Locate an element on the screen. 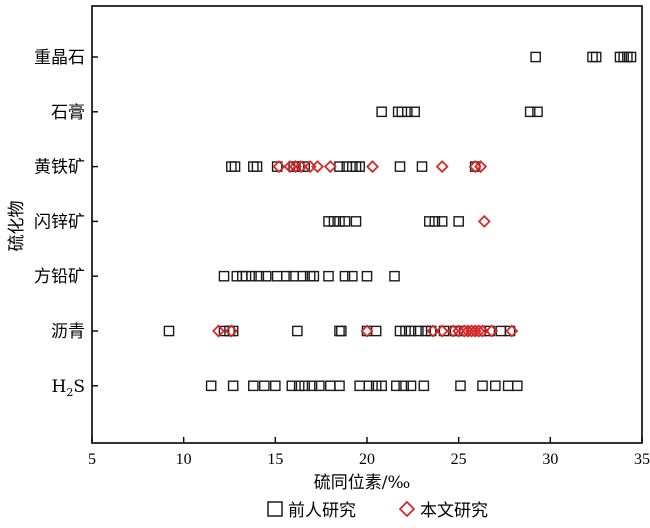  legend-entry-label: 前人研究 is located at coordinates (322, 511).